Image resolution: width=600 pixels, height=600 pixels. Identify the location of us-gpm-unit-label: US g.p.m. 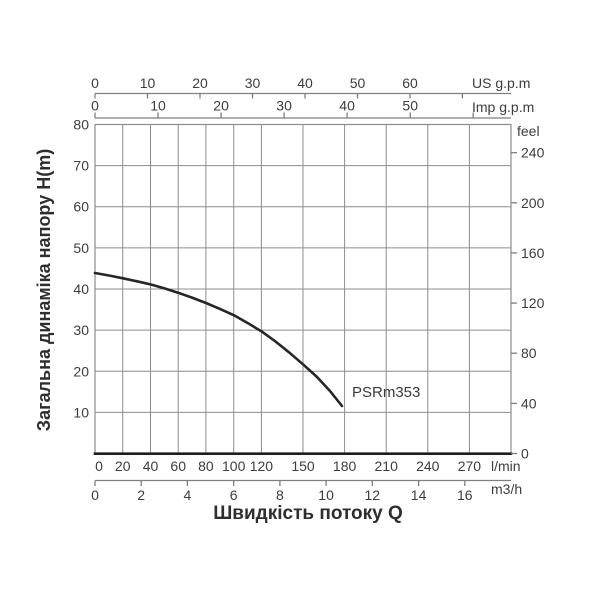
(501, 83).